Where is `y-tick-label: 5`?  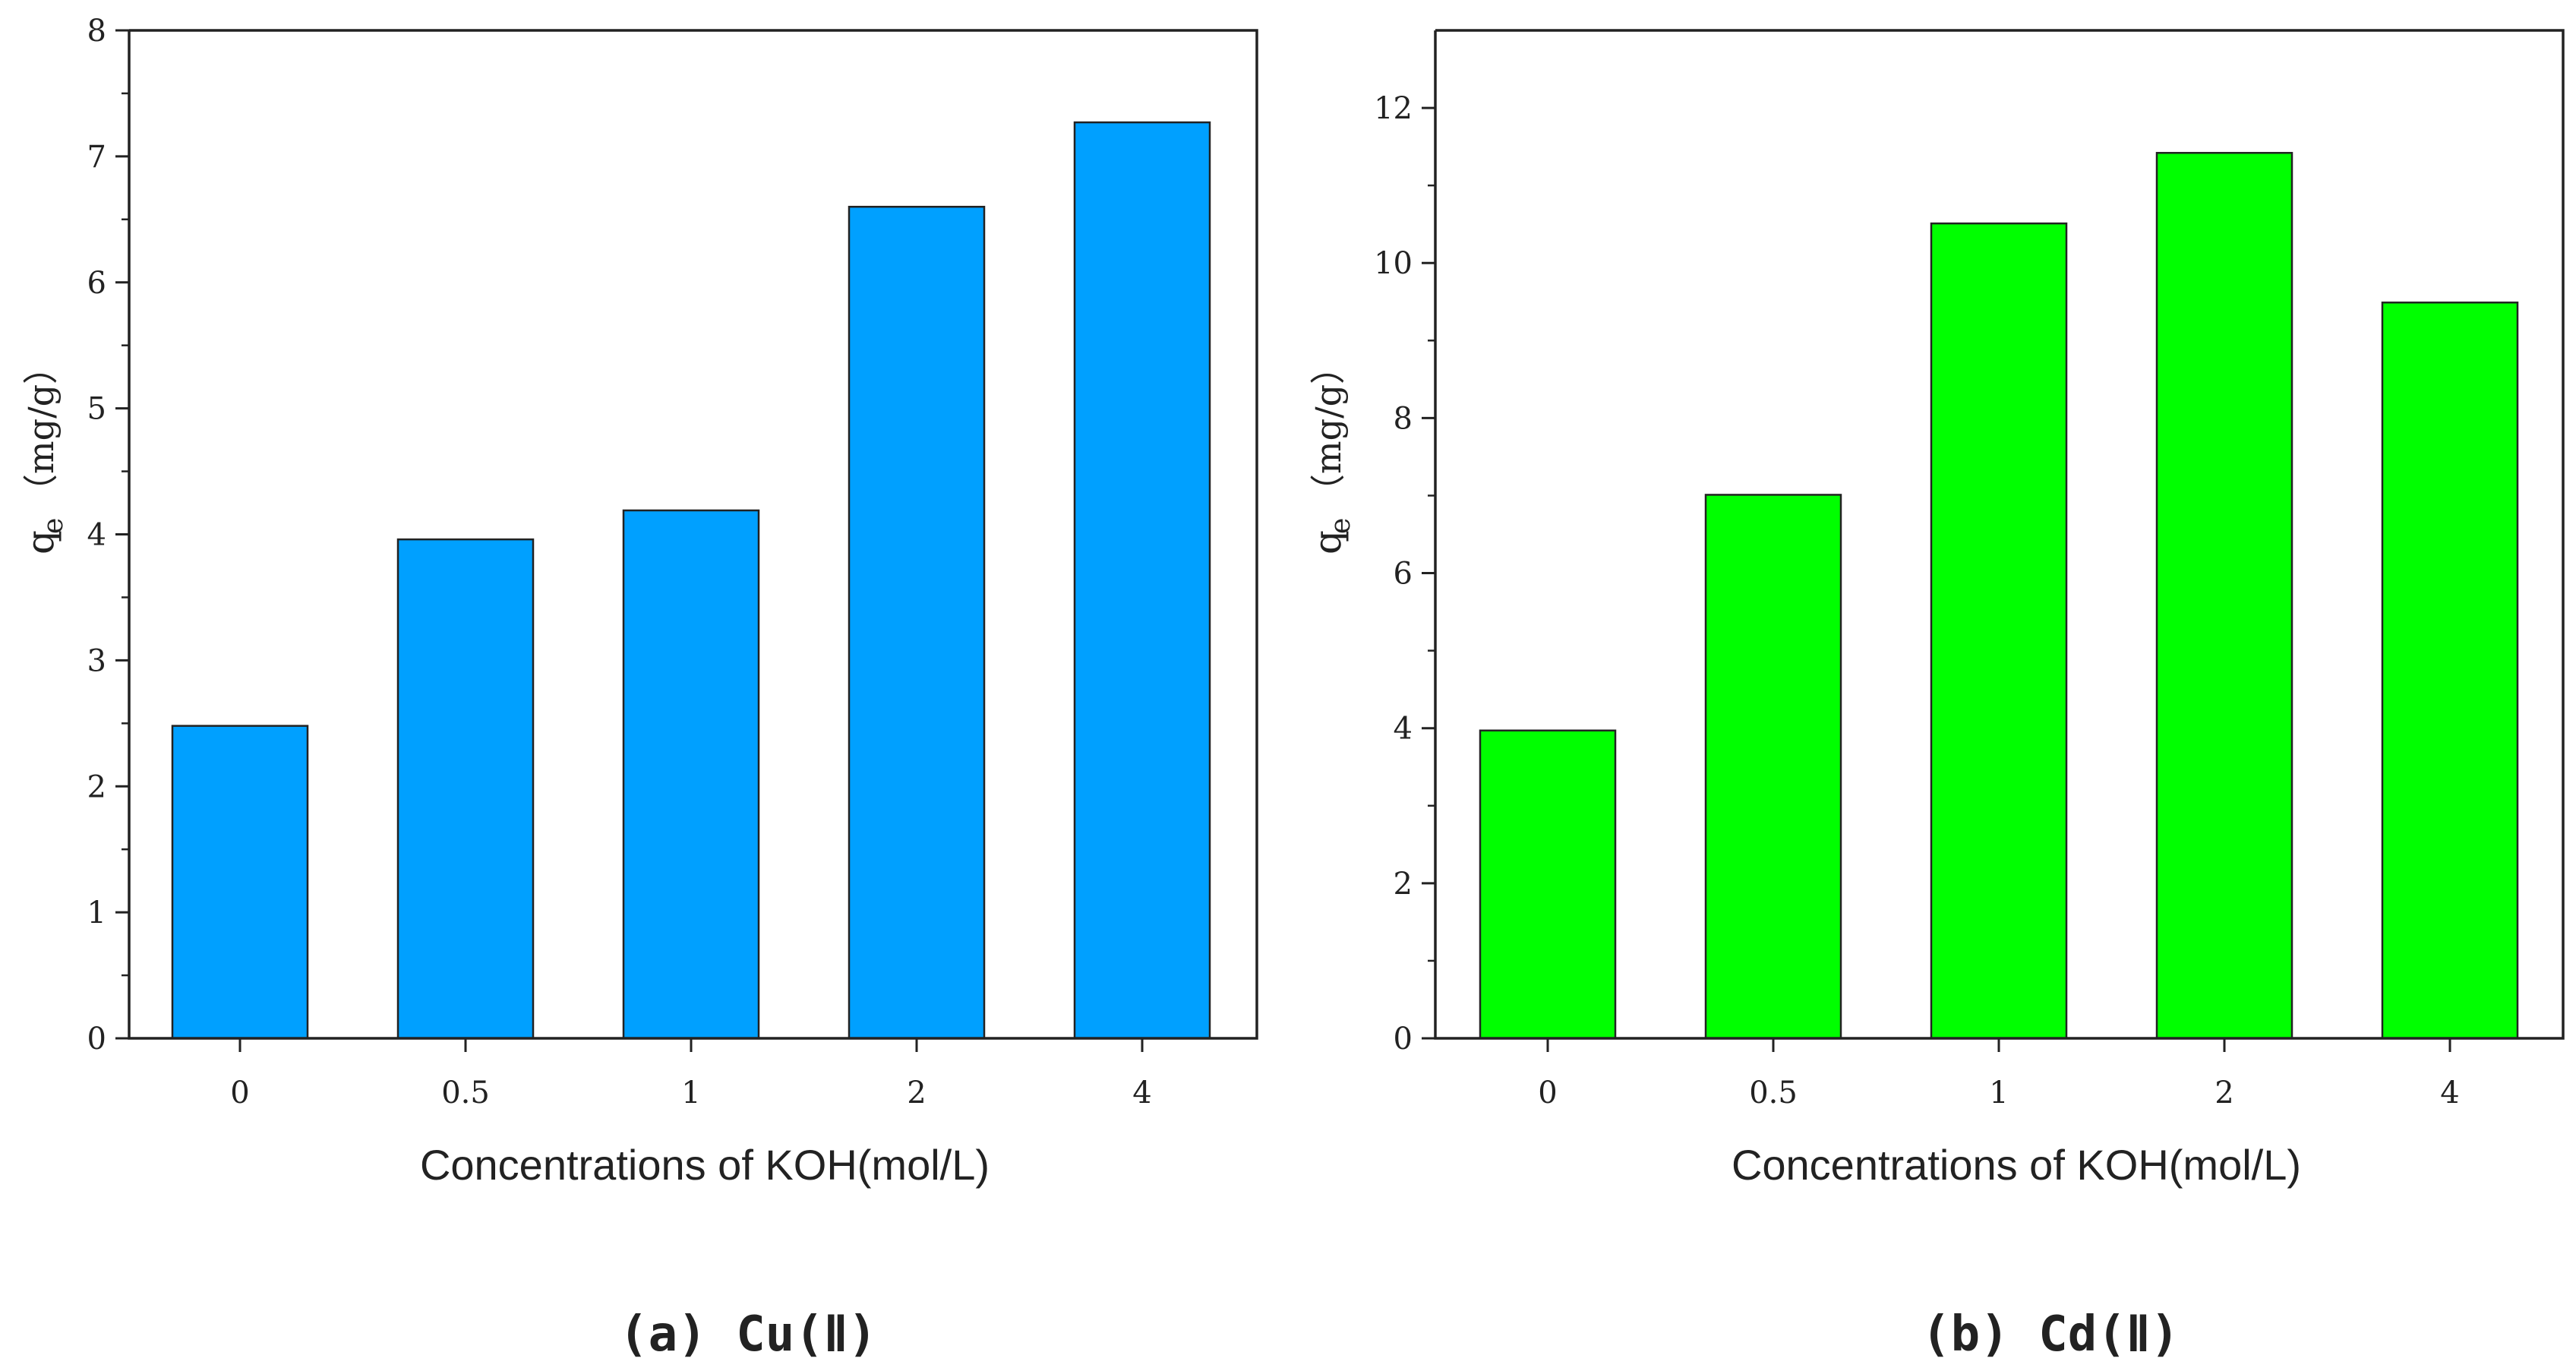
y-tick-label: 5 is located at coordinates (96, 410).